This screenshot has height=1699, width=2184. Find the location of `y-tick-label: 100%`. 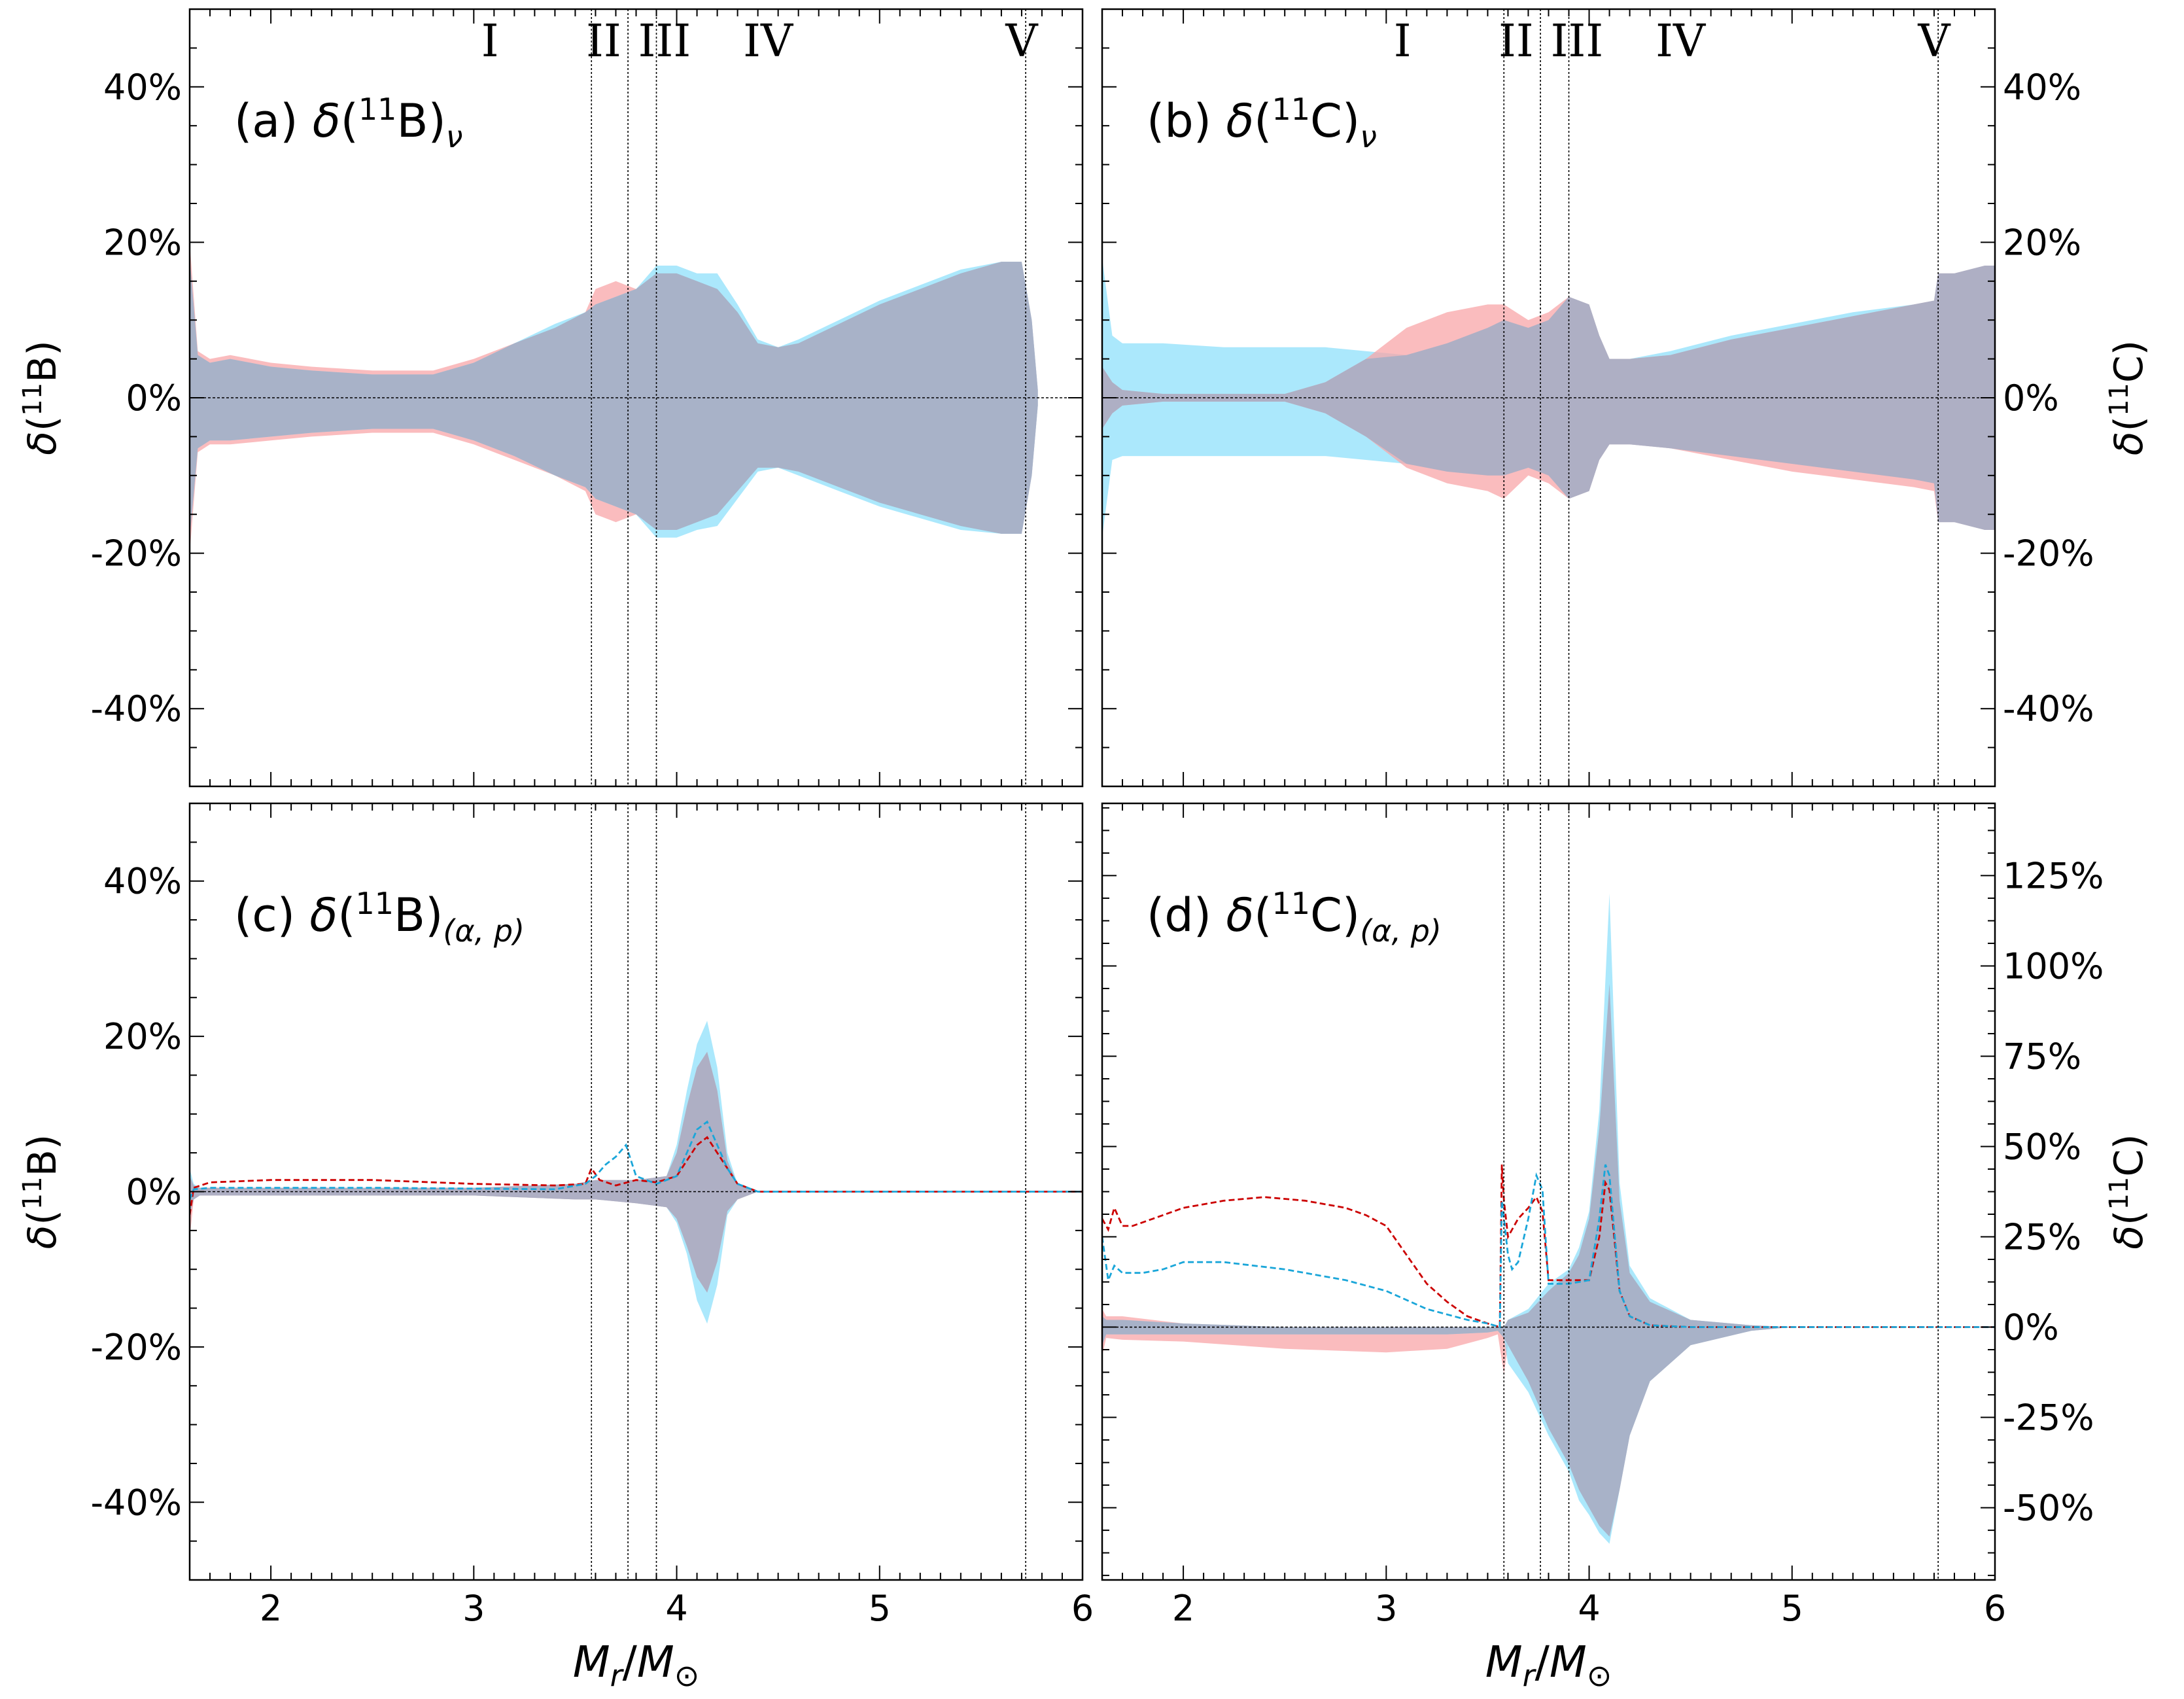

y-tick-label: 100% is located at coordinates (2053, 966).